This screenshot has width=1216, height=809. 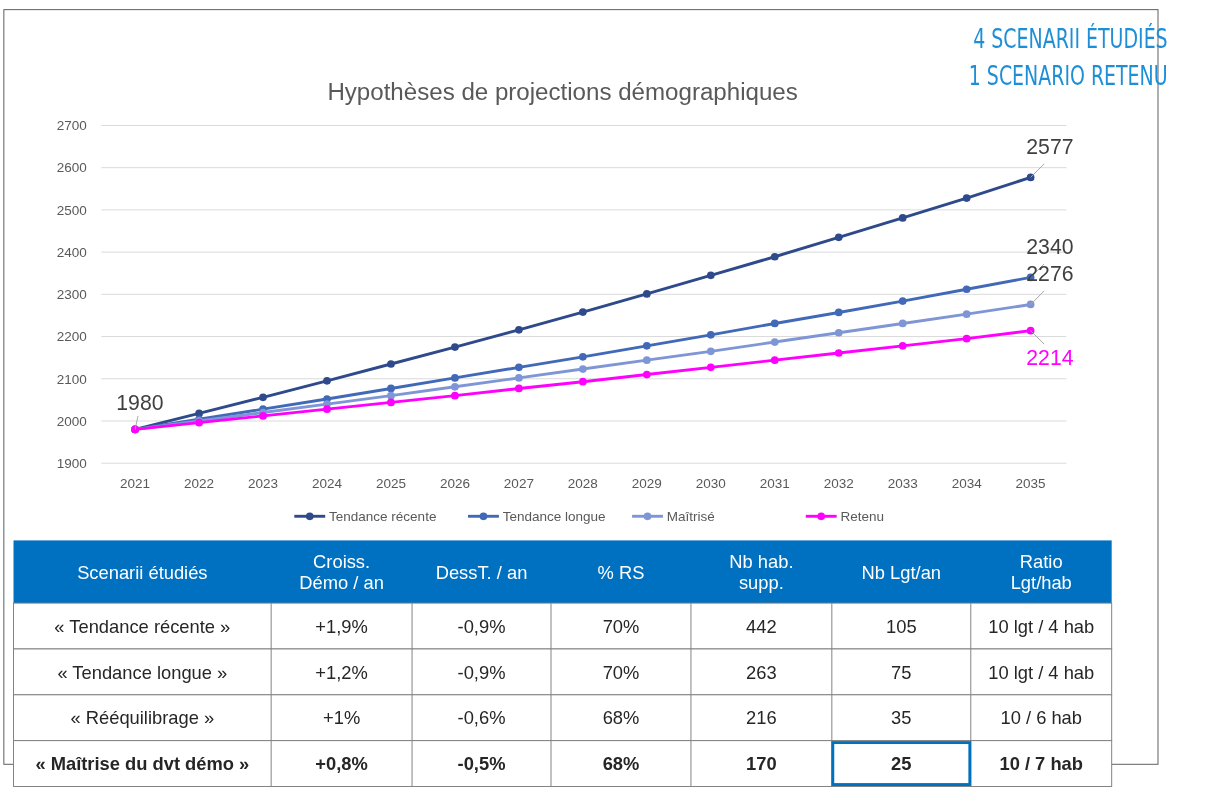 What do you see at coordinates (621, 572) in the screenshot?
I see `category-label: % RS` at bounding box center [621, 572].